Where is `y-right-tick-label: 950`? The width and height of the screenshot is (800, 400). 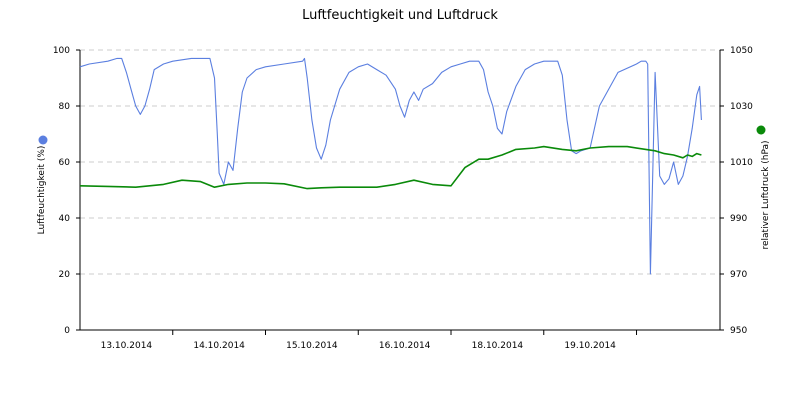 y-right-tick-label: 950 is located at coordinates (738, 331).